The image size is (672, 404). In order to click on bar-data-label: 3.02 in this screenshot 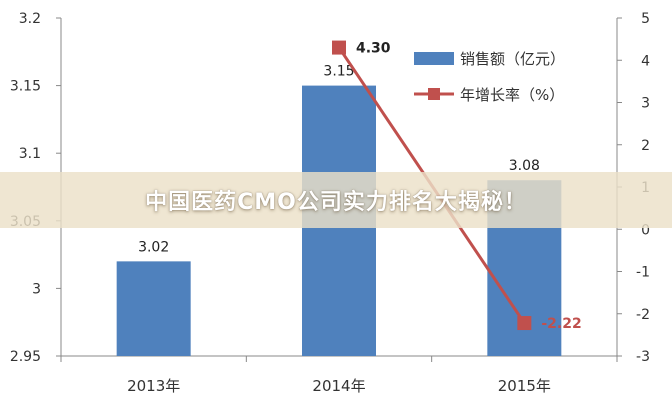, I will do `click(153, 247)`.